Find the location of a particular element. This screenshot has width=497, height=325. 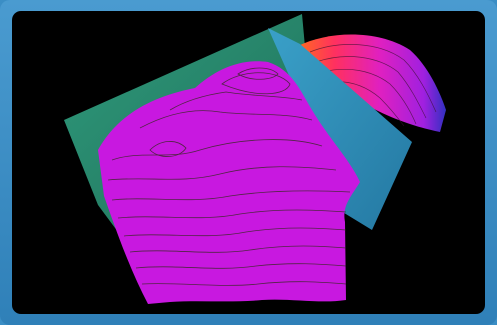

right-surface is located at coordinates (372, 83).